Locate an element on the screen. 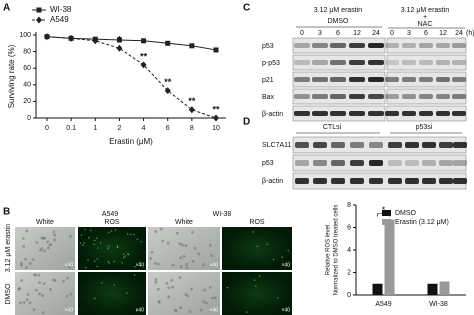 Image resolution: width=474 pixels, height=315 pixels. y-tick-label: 40 is located at coordinates (27, 85).